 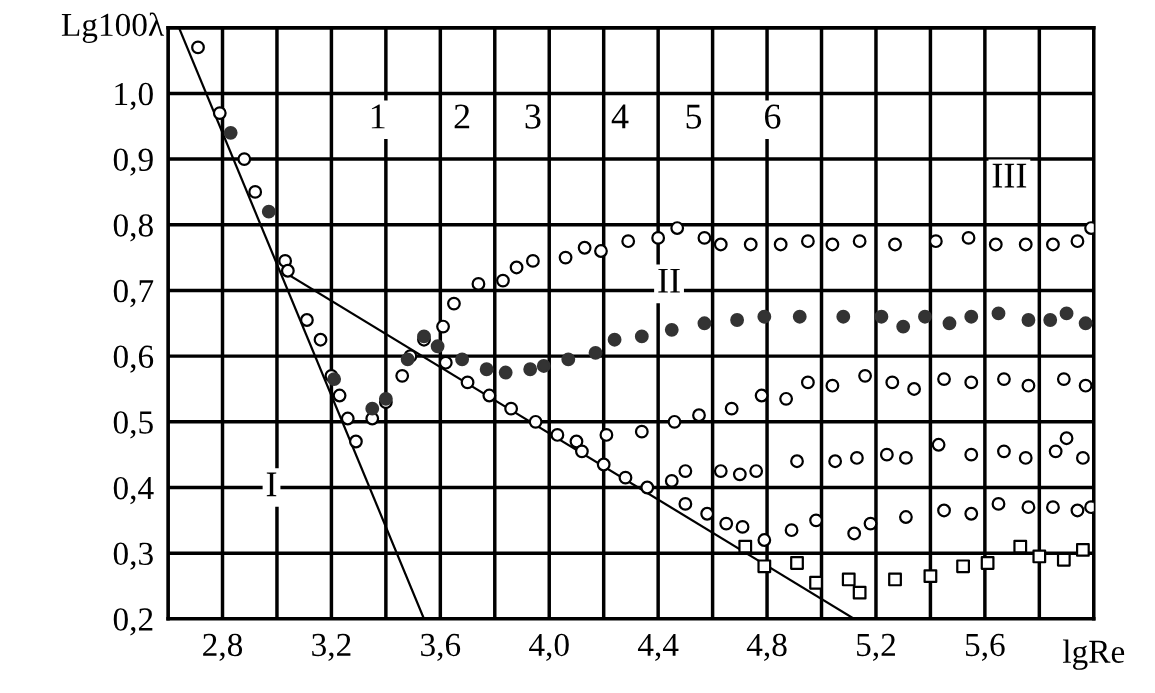 I want to click on x-tick-label: 3,2, so click(x=331, y=647).